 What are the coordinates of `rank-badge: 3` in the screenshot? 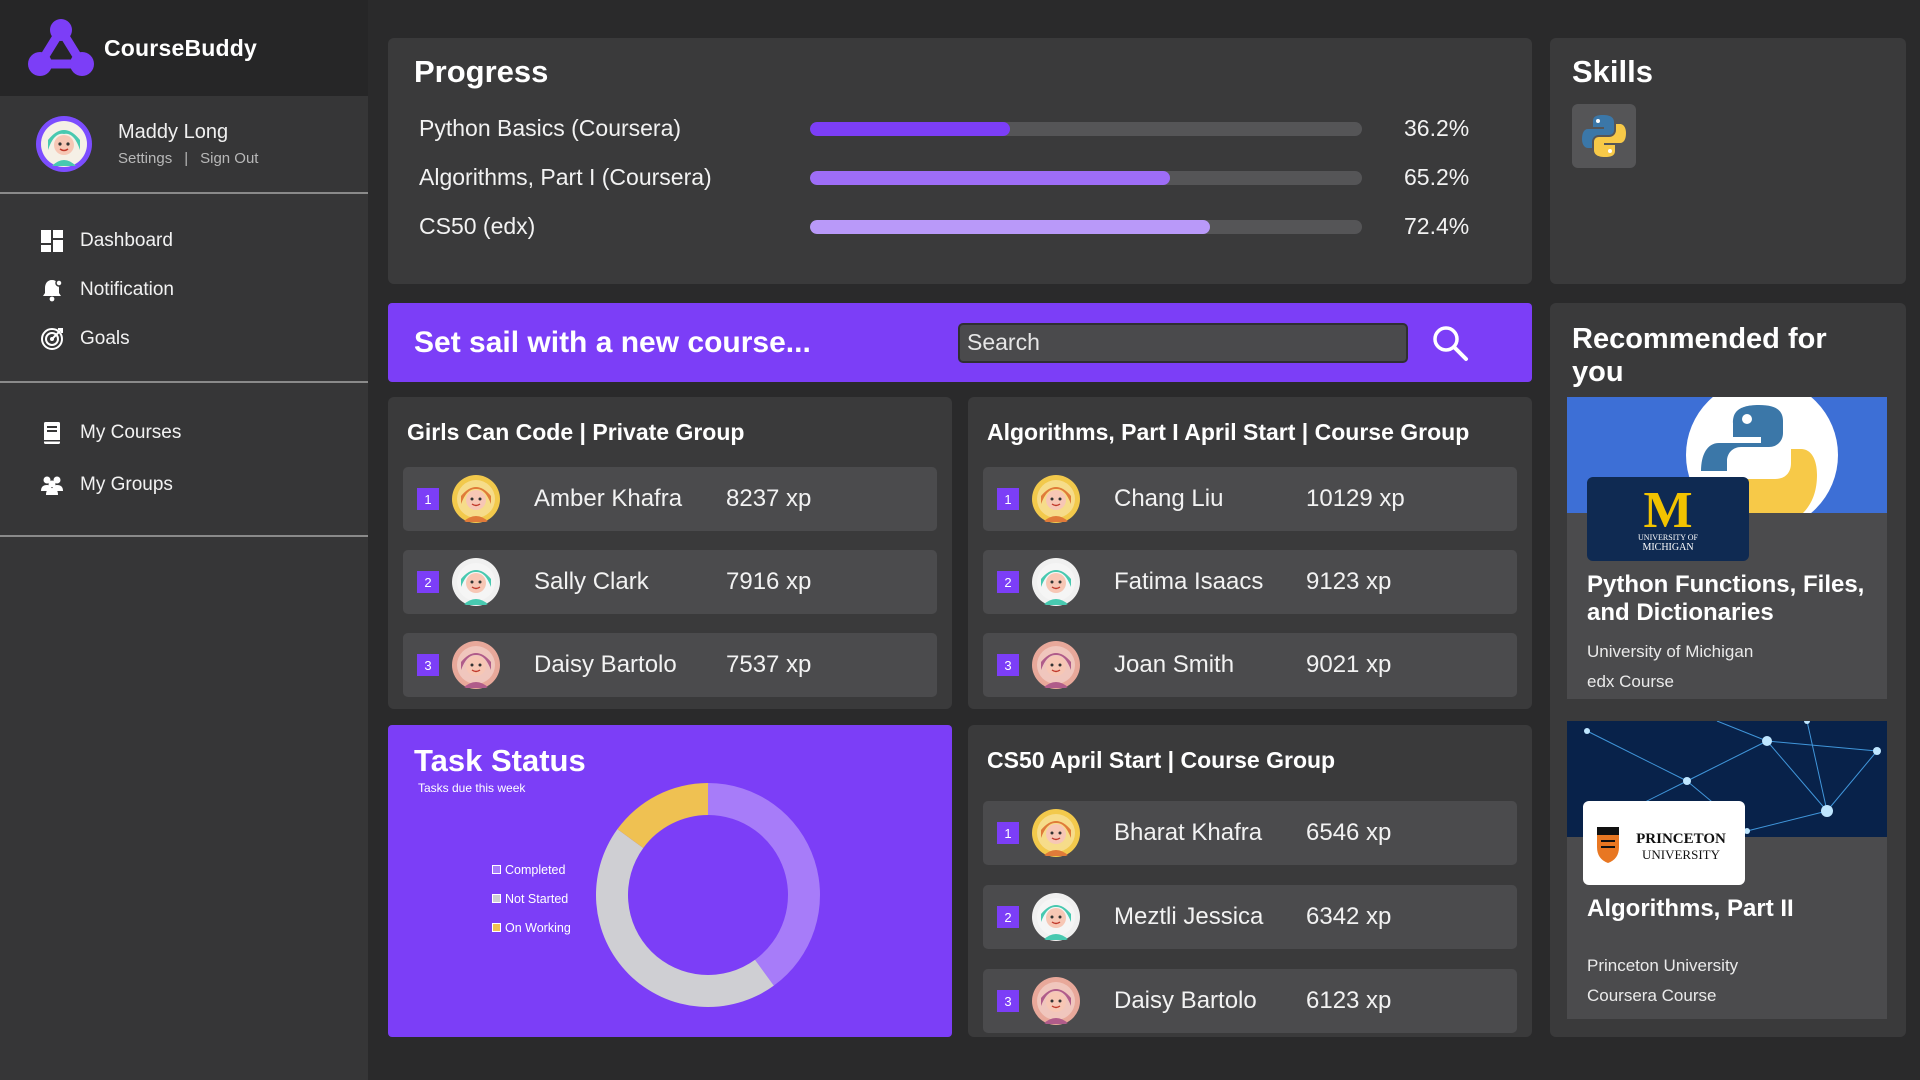 It's located at (1008, 1001).